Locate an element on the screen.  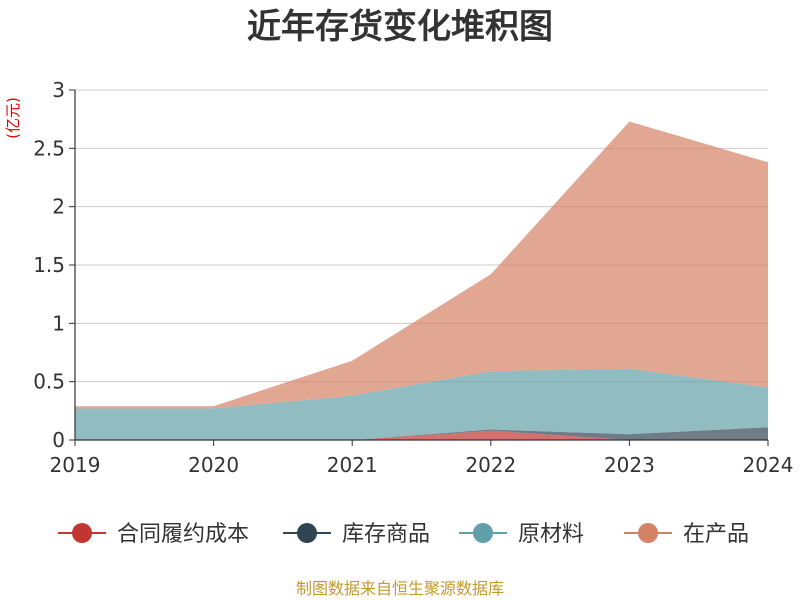
legend-item-inventory-goods: 库存商品 is located at coordinates (356, 534).